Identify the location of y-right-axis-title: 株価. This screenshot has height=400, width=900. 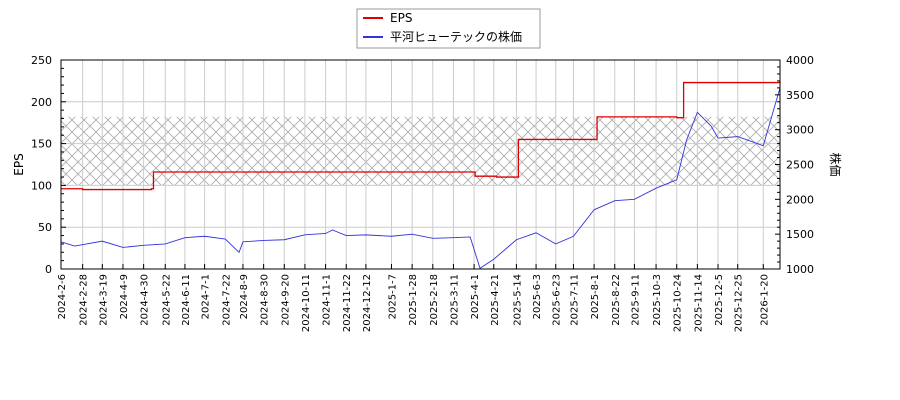
(835, 164).